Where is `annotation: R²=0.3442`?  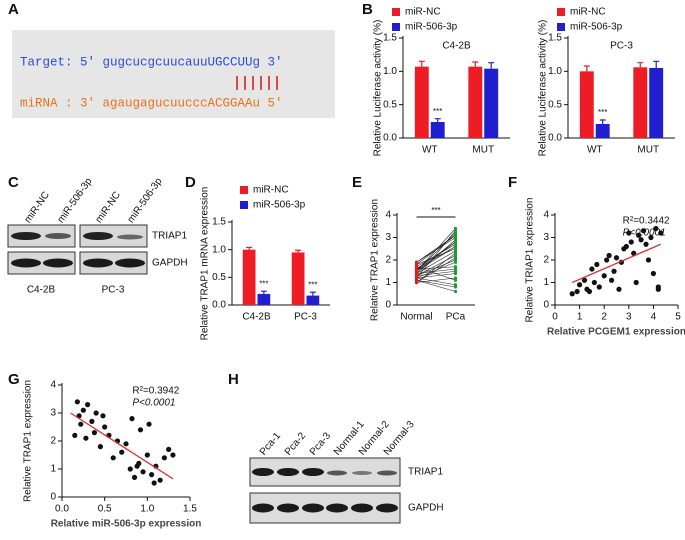
annotation: R²=0.3442 is located at coordinates (646, 221).